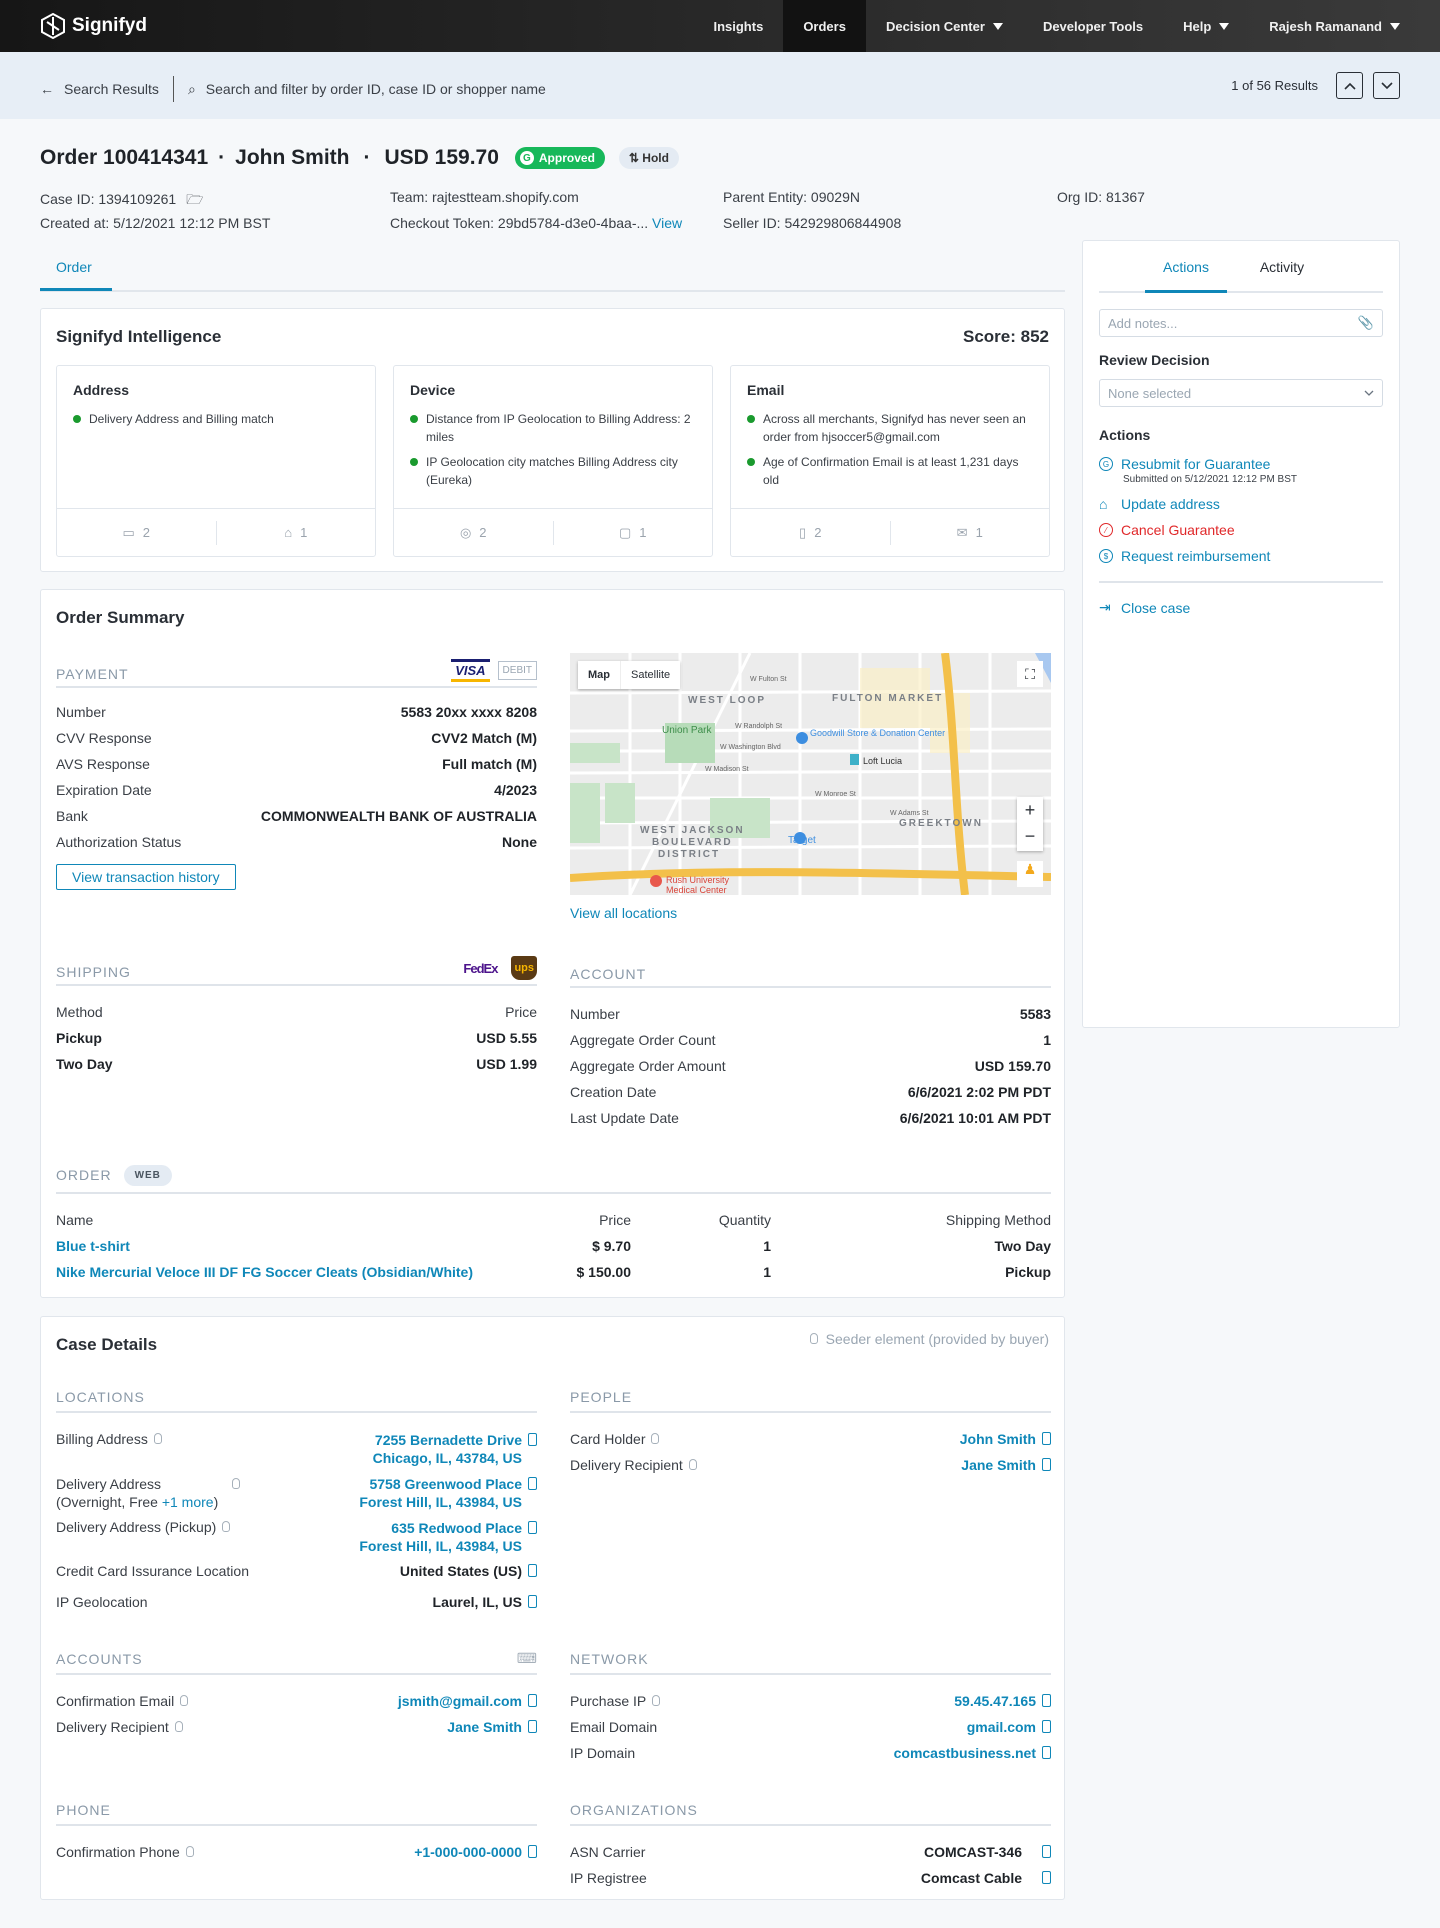 The image size is (1440, 1928). What do you see at coordinates (100, 1397) in the screenshot?
I see `section-label: Locations` at bounding box center [100, 1397].